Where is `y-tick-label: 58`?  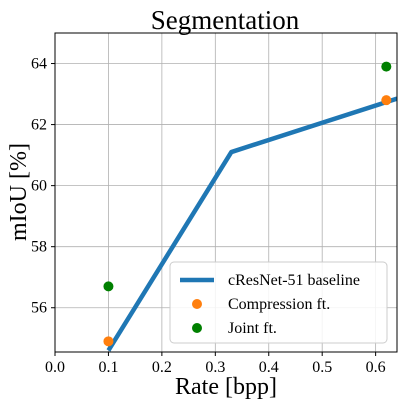 y-tick-label: 58 is located at coordinates (39, 247).